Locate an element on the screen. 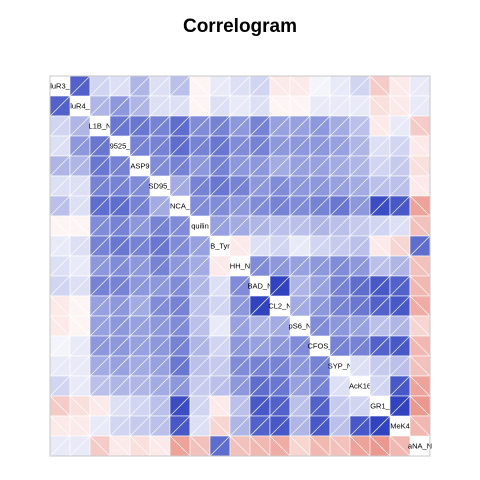 The width and height of the screenshot is (480, 480). variable-label: L1B_N is located at coordinates (100, 126).